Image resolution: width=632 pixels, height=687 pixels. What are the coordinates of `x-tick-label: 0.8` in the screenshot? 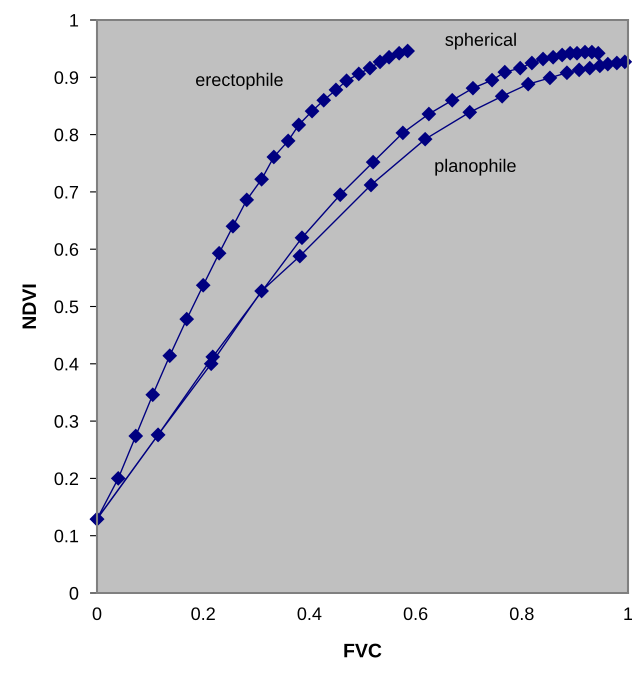 It's located at (522, 613).